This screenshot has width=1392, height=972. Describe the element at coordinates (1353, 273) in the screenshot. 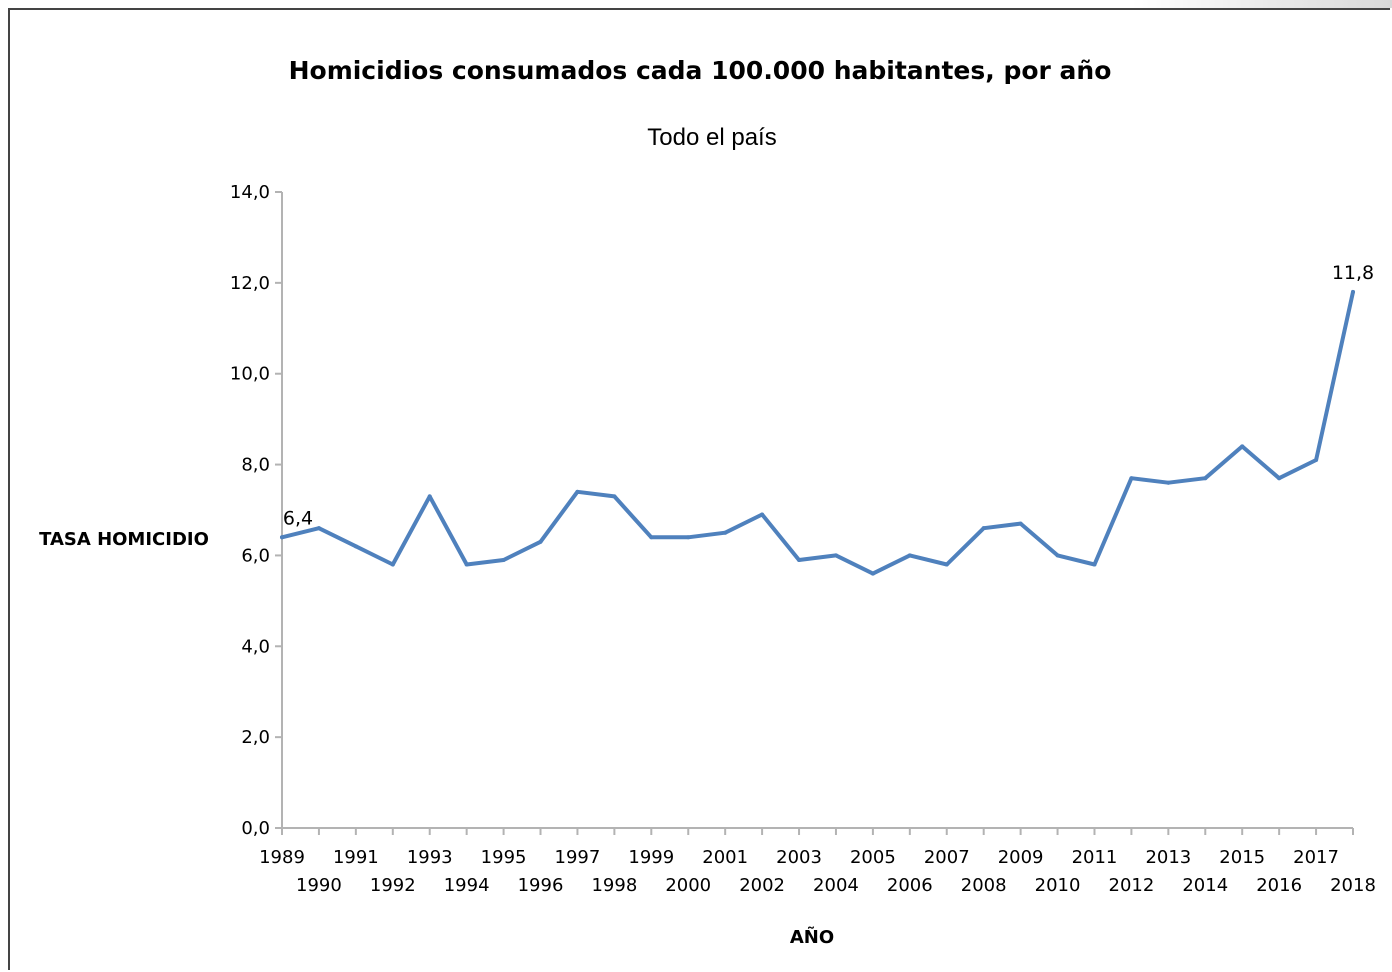

I see `data-label: 11,8` at that location.